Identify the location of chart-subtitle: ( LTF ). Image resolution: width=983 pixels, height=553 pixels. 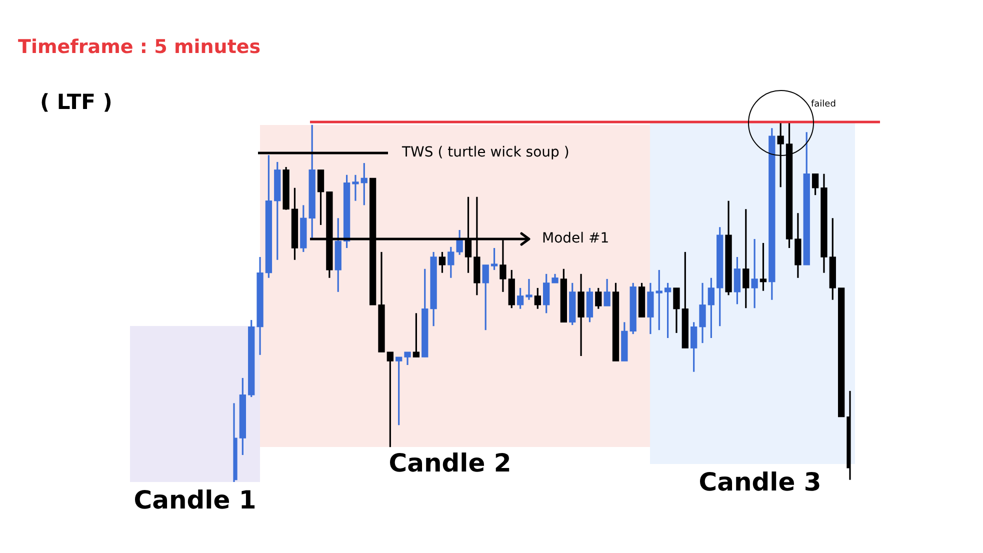
(76, 102).